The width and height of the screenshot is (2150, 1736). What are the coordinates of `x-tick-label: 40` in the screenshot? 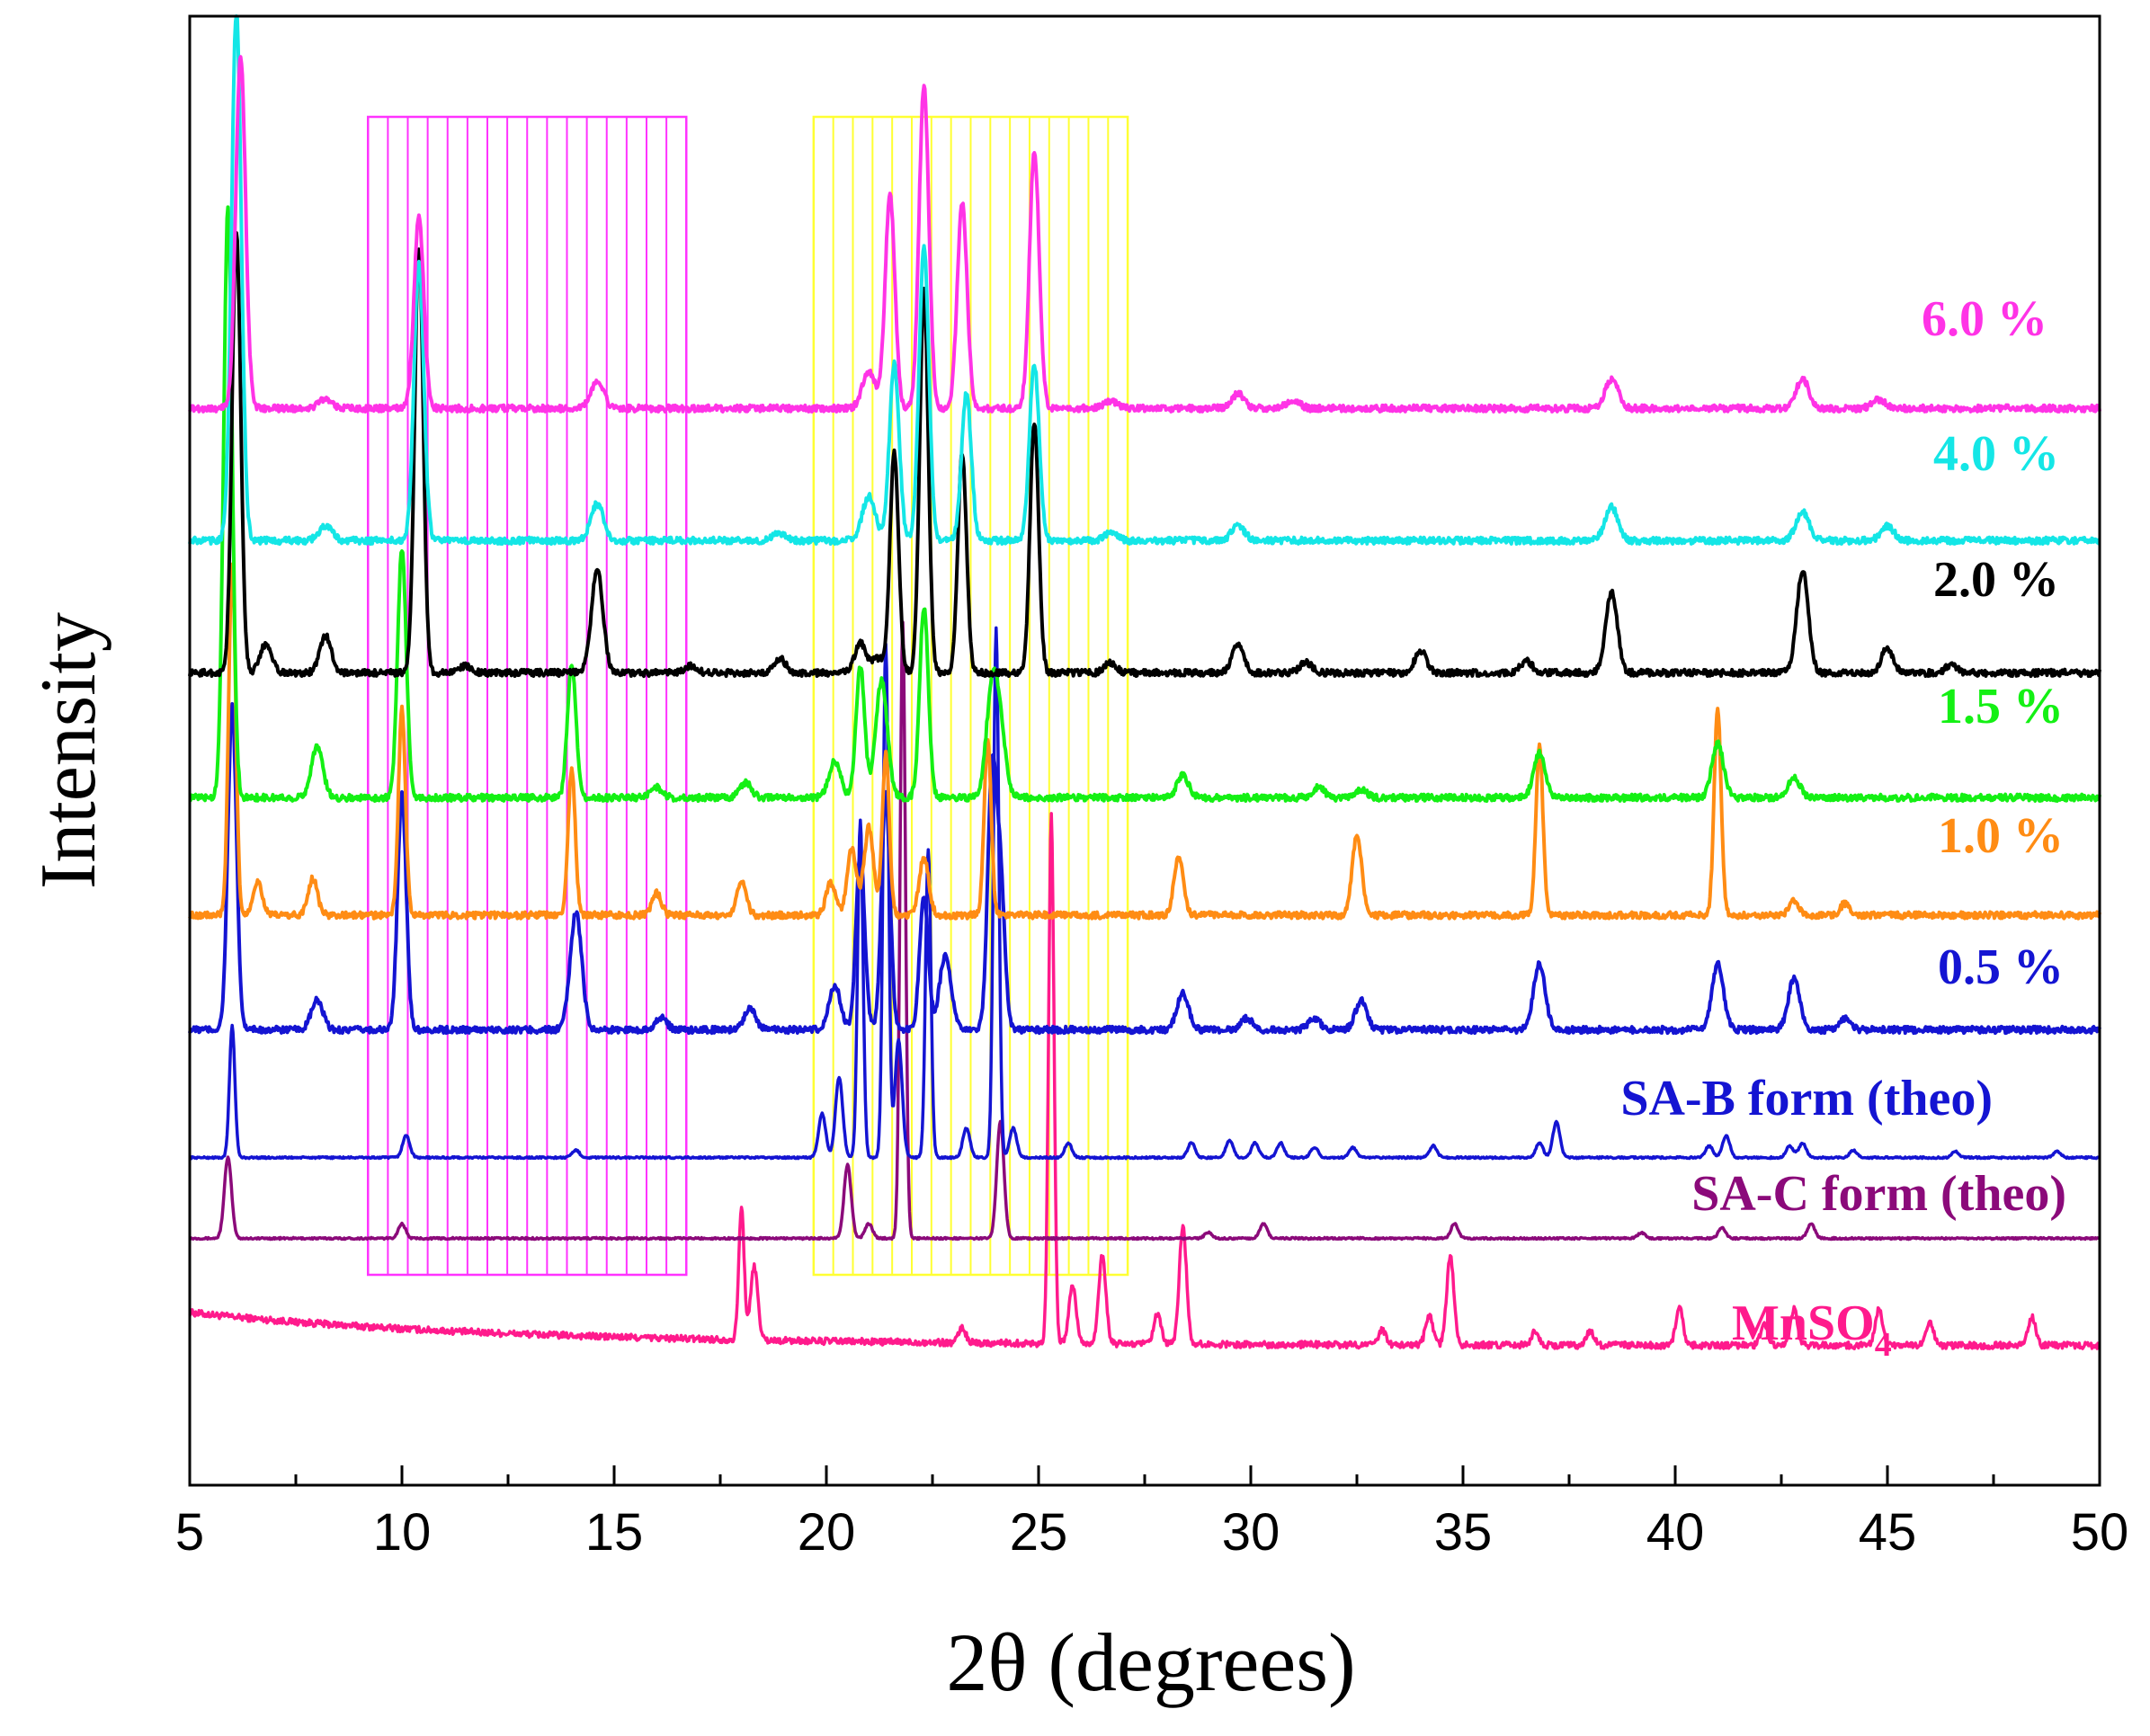 It's located at (1675, 1532).